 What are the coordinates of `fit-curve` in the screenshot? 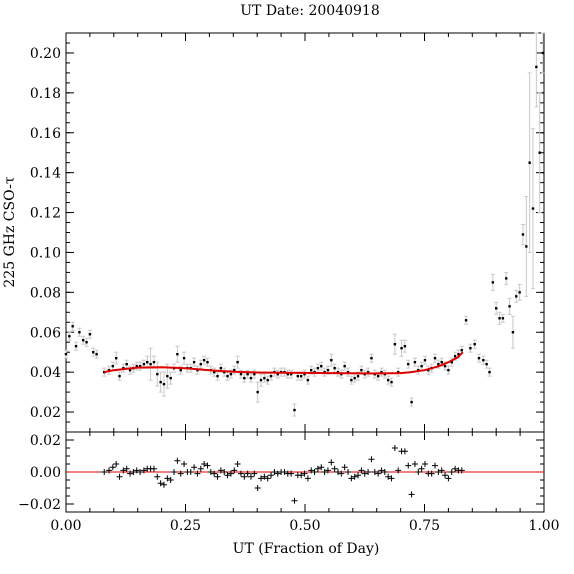 It's located at (284, 363).